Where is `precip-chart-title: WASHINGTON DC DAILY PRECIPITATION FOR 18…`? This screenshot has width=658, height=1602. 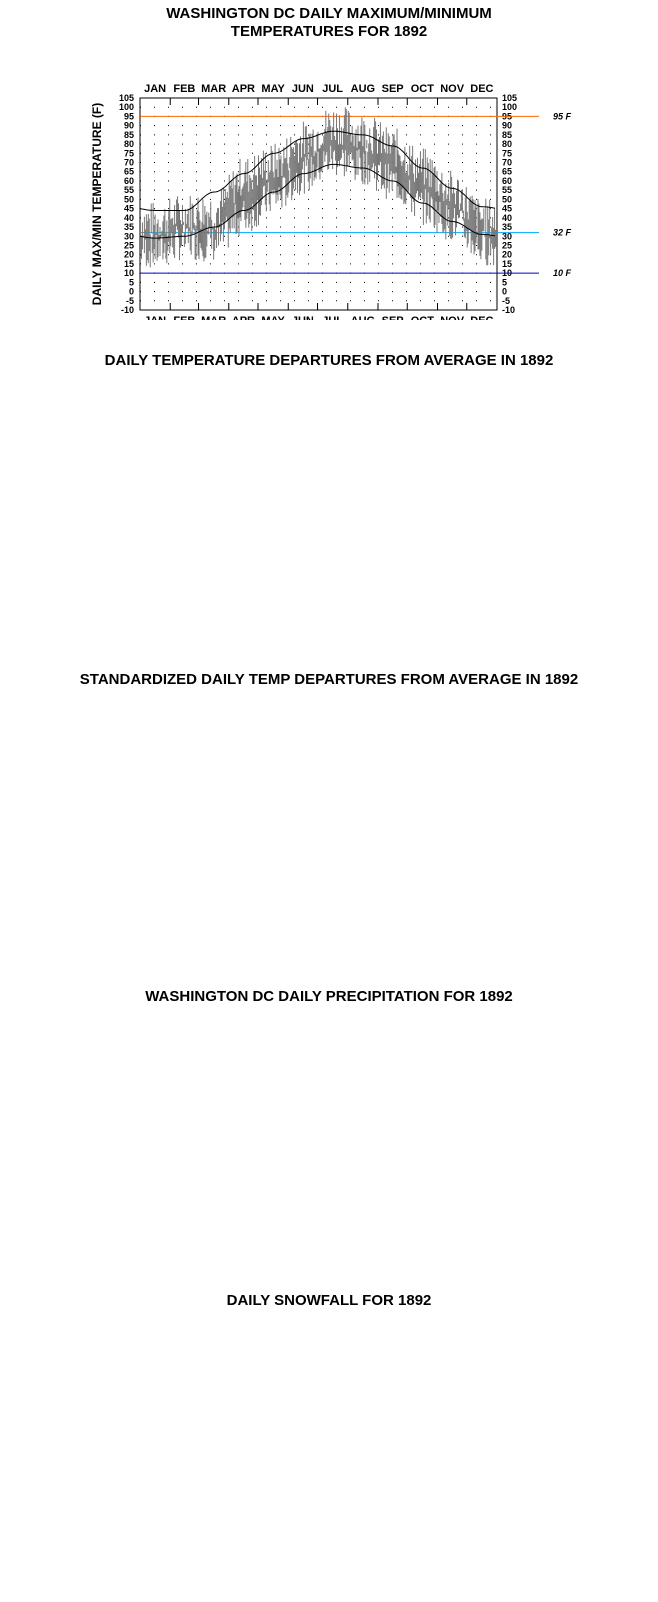 precip-chart-title: WASHINGTON DC DAILY PRECIPITATION FOR 18… is located at coordinates (329, 996).